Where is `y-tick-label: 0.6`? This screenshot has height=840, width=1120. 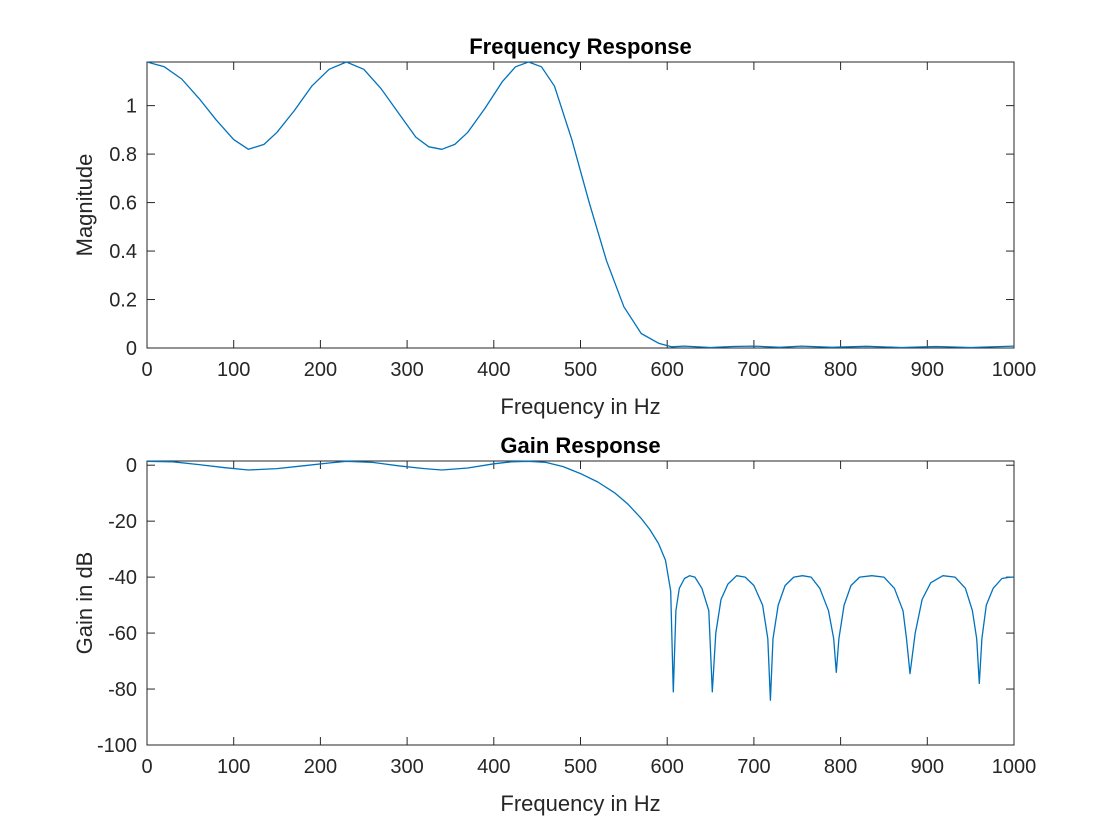 y-tick-label: 0.6 is located at coordinates (123, 204).